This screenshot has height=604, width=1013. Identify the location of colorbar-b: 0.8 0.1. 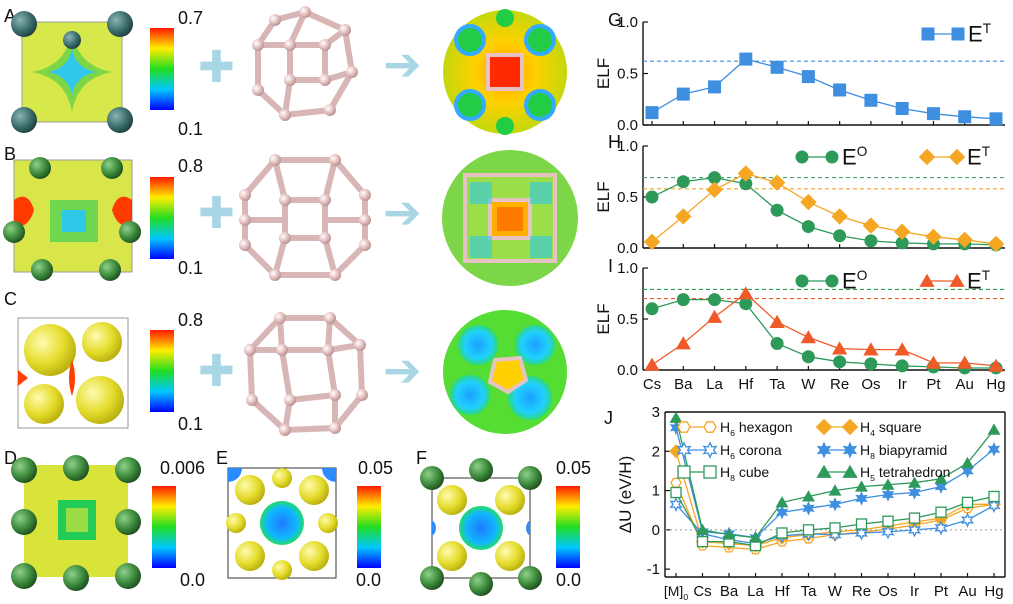
(176, 217).